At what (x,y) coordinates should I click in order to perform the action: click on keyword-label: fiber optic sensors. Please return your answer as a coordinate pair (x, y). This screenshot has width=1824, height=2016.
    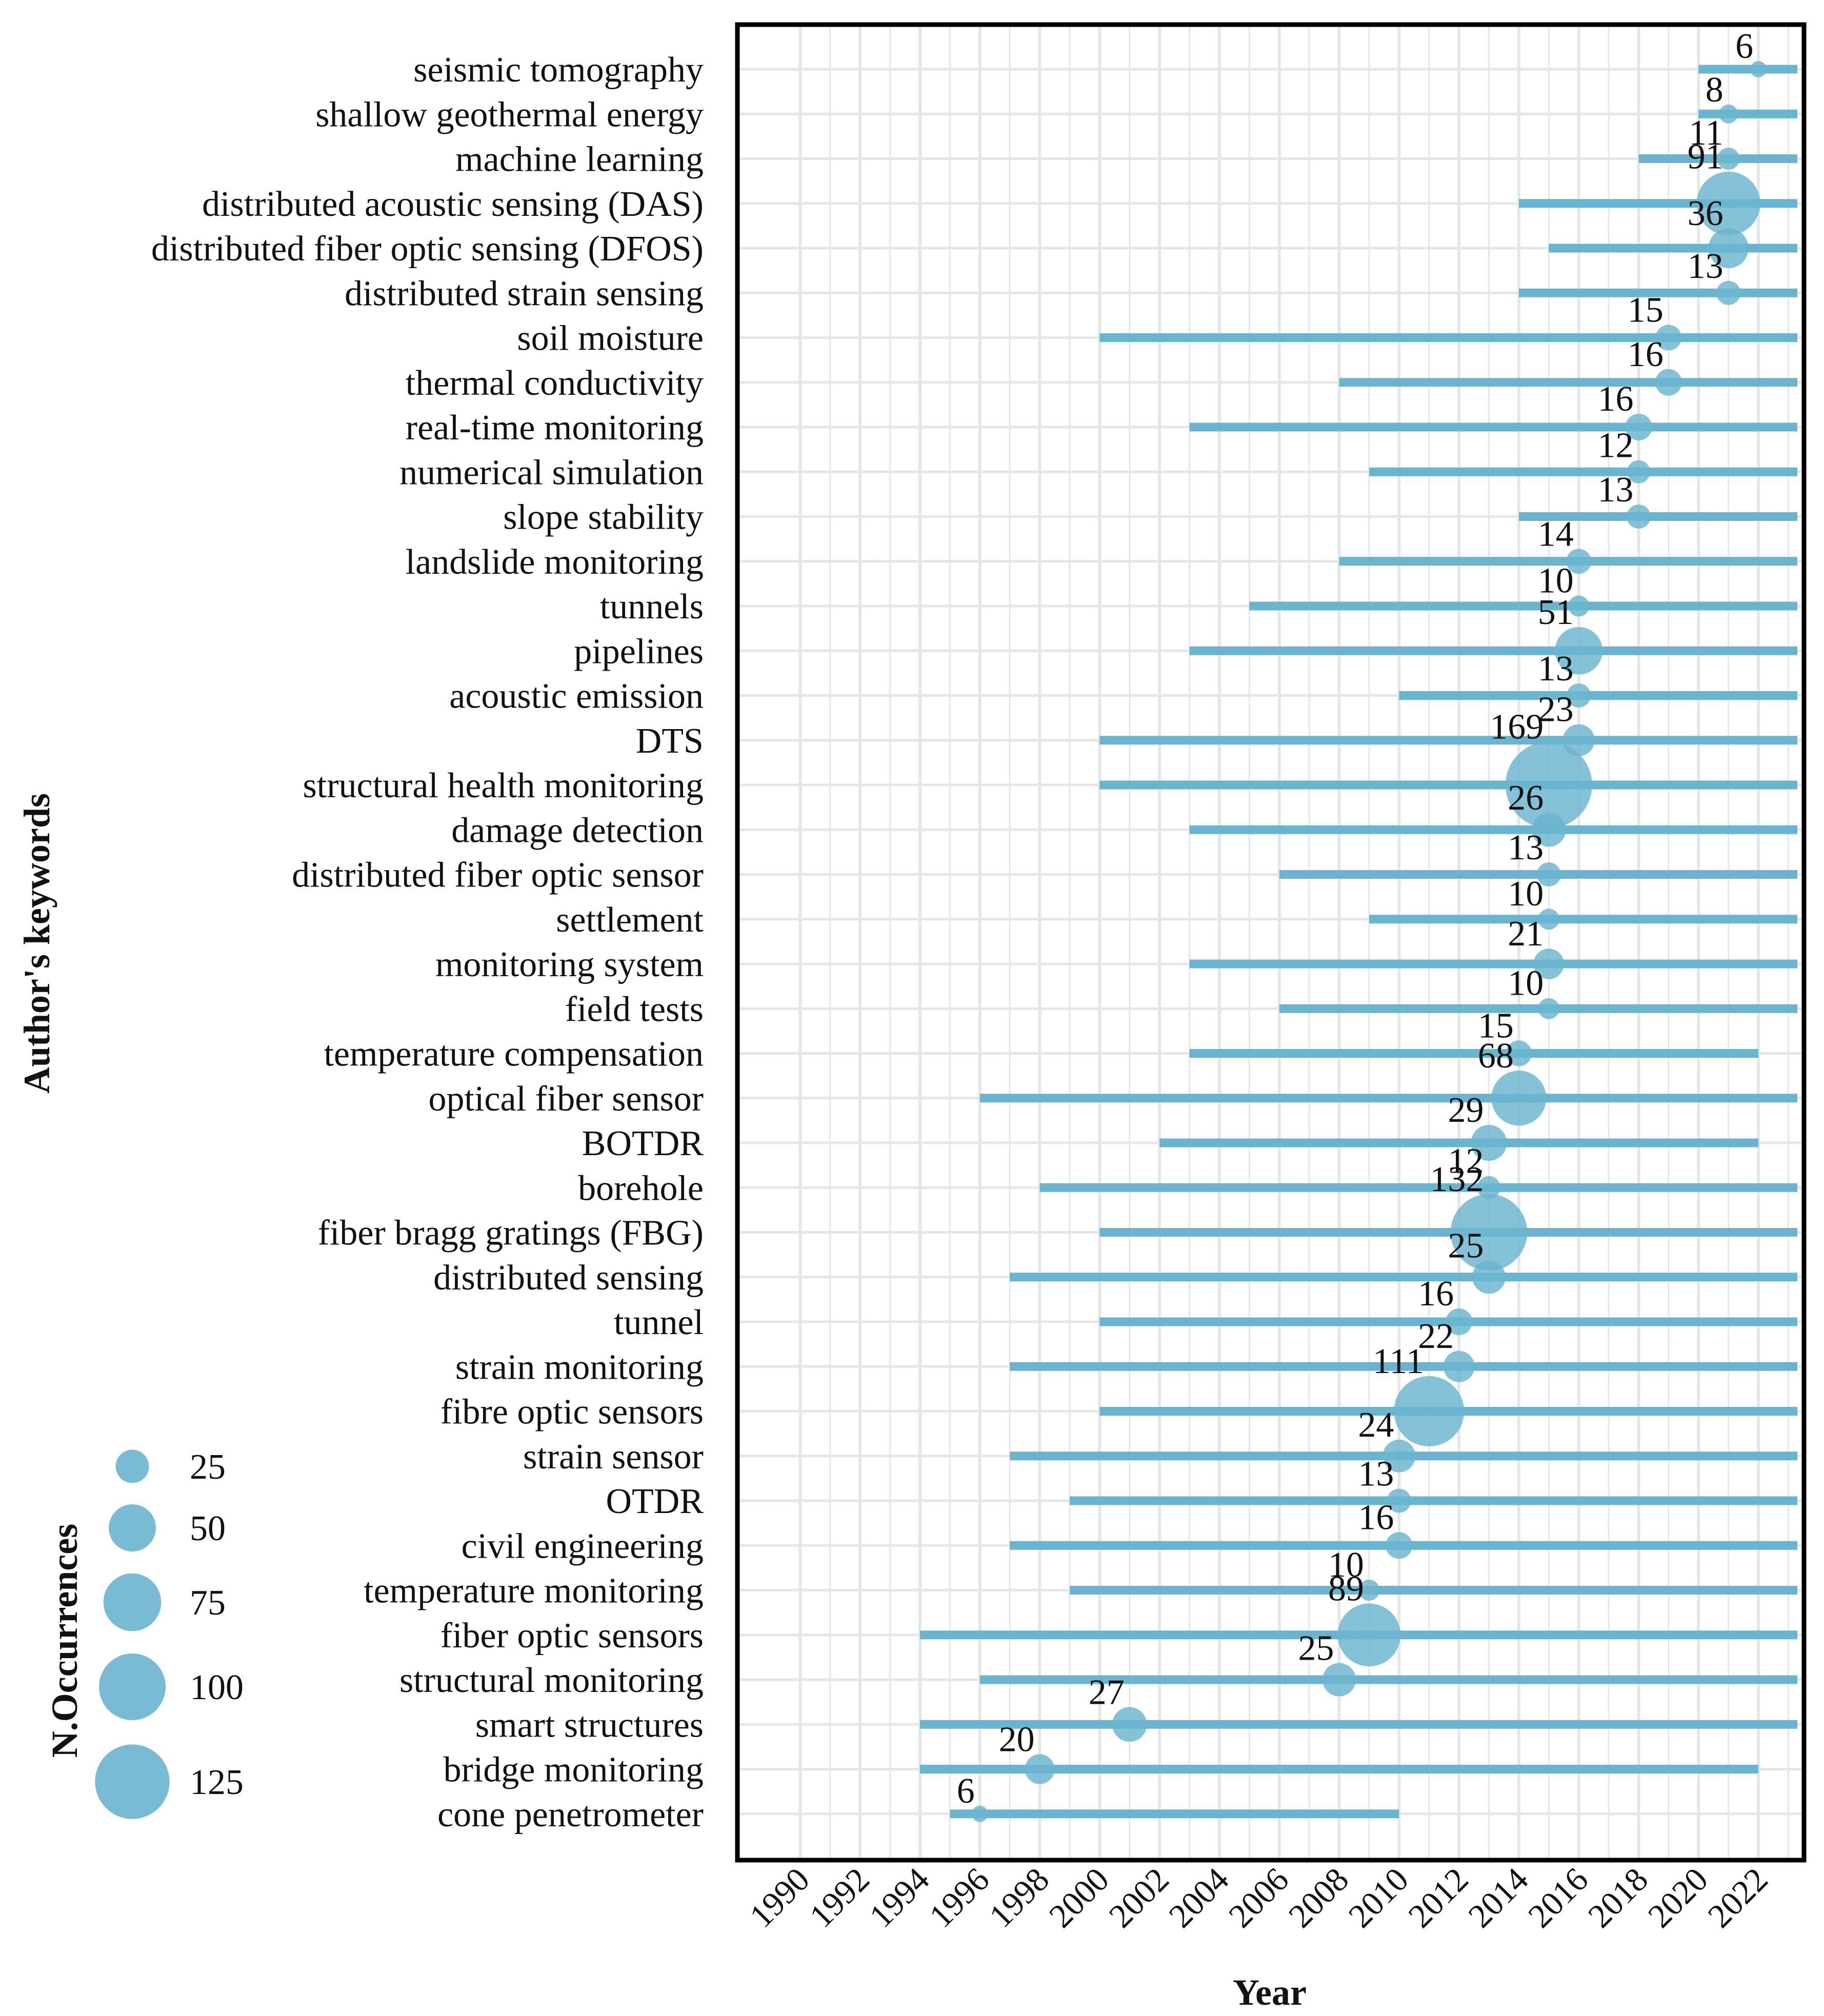
    Looking at the image, I should click on (572, 1636).